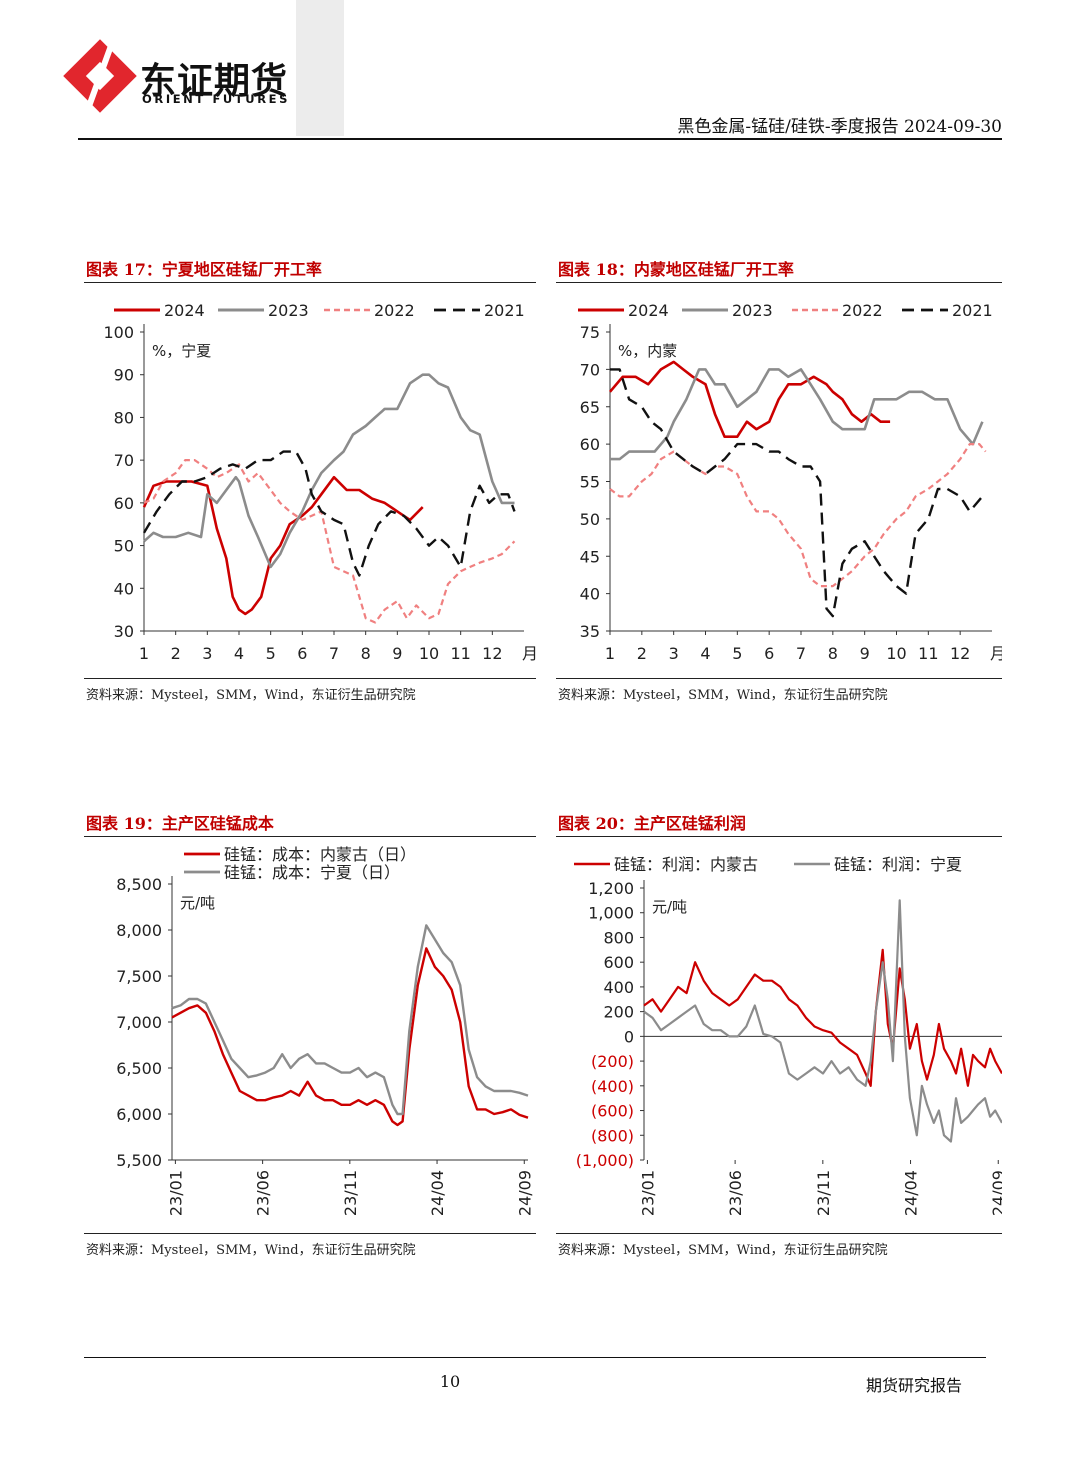 The width and height of the screenshot is (1080, 1465). I want to click on legend-label-2: 2023, so click(752, 310).